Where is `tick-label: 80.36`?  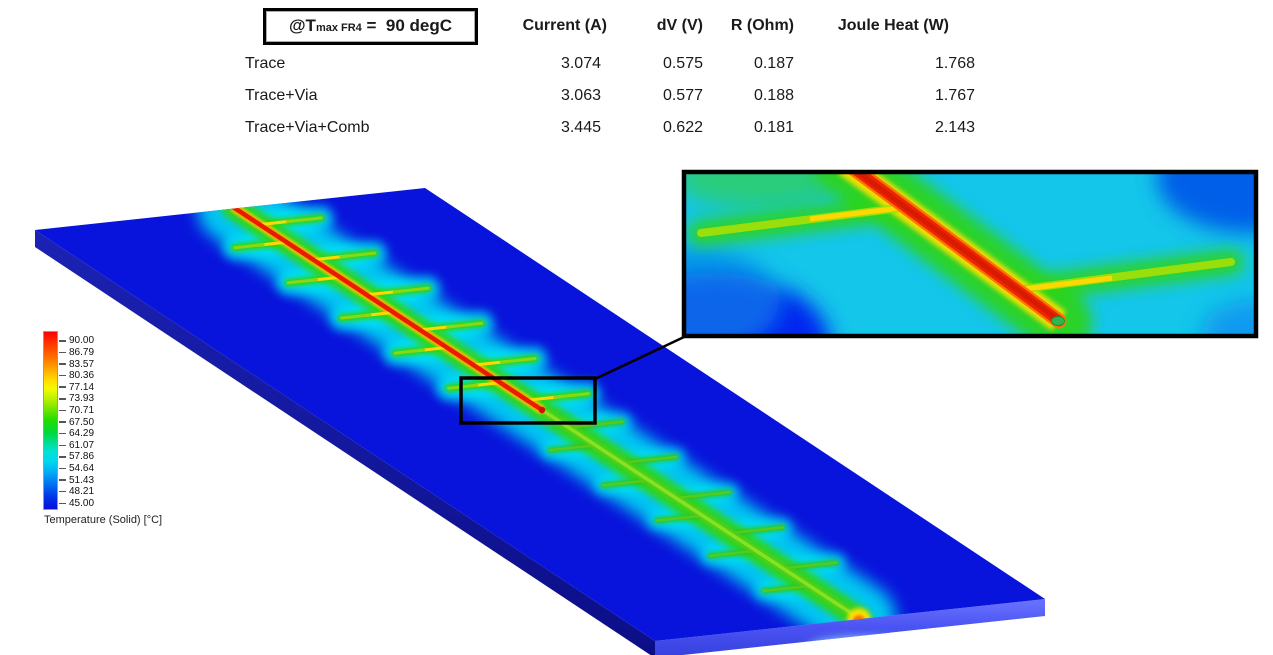
tick-label: 80.36 is located at coordinates (82, 376).